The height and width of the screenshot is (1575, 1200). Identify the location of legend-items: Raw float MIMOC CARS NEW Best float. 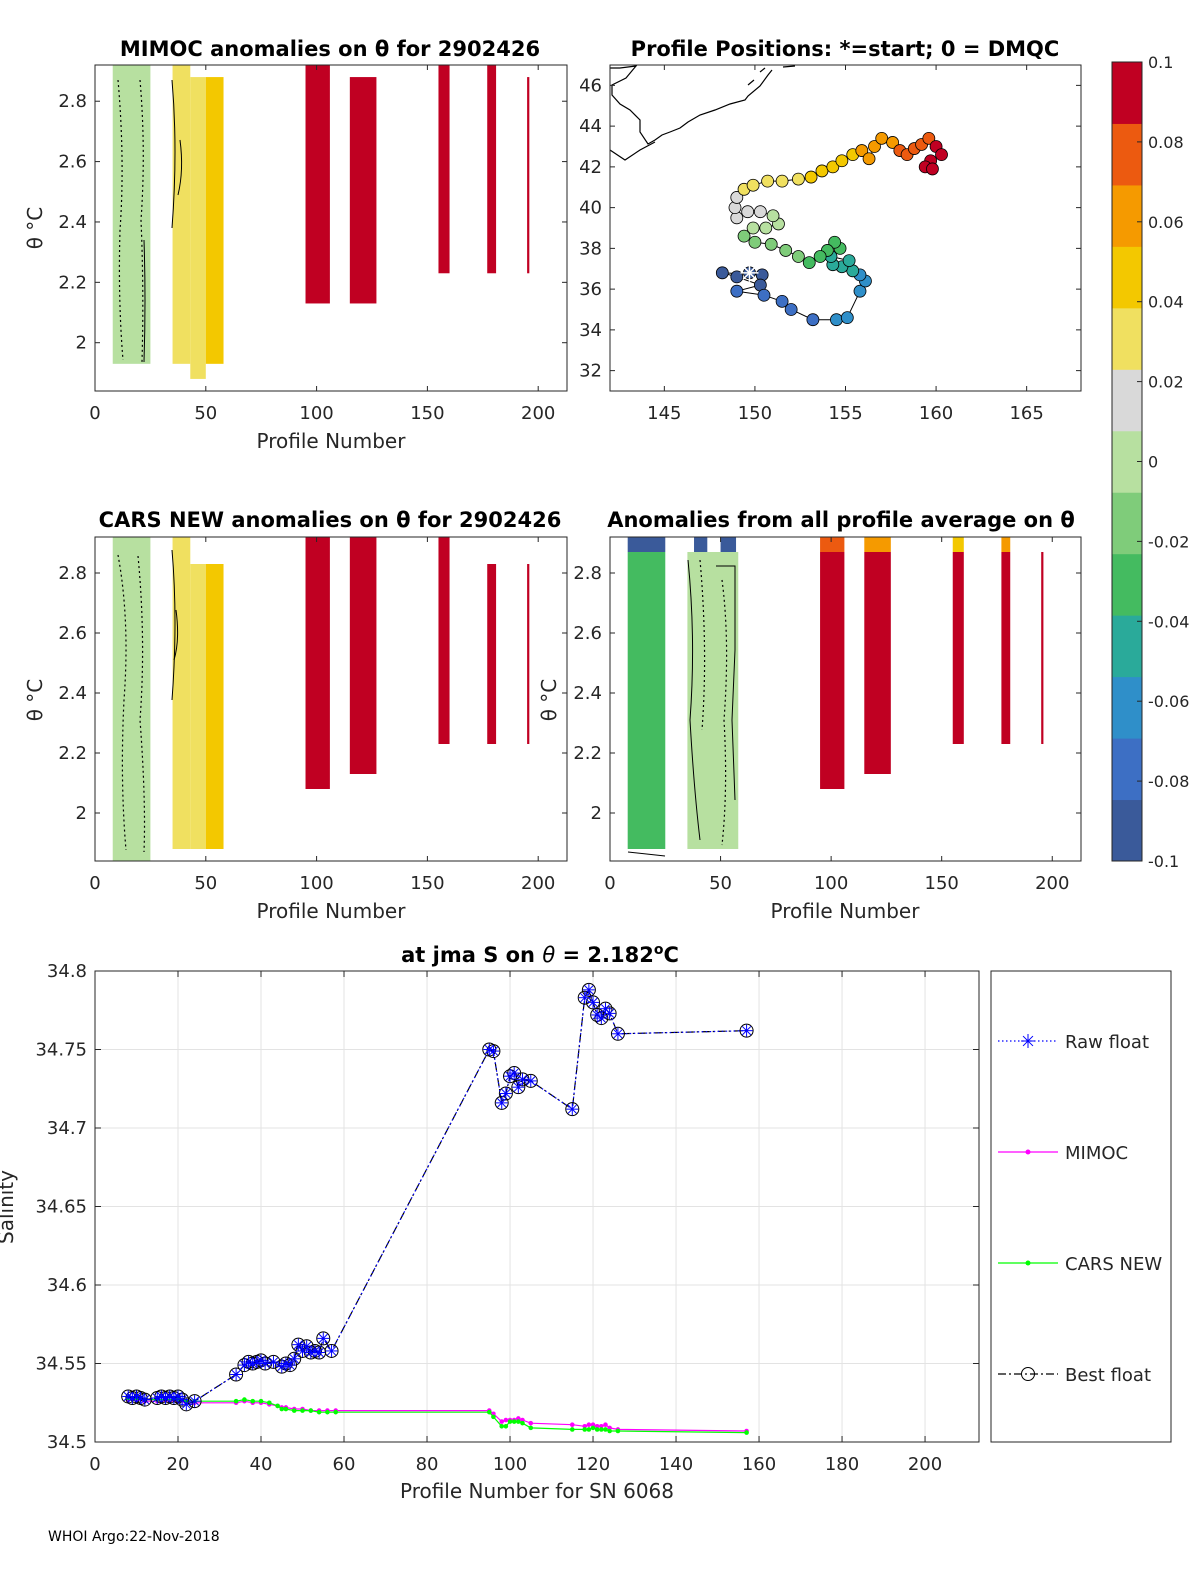
(1080, 1209).